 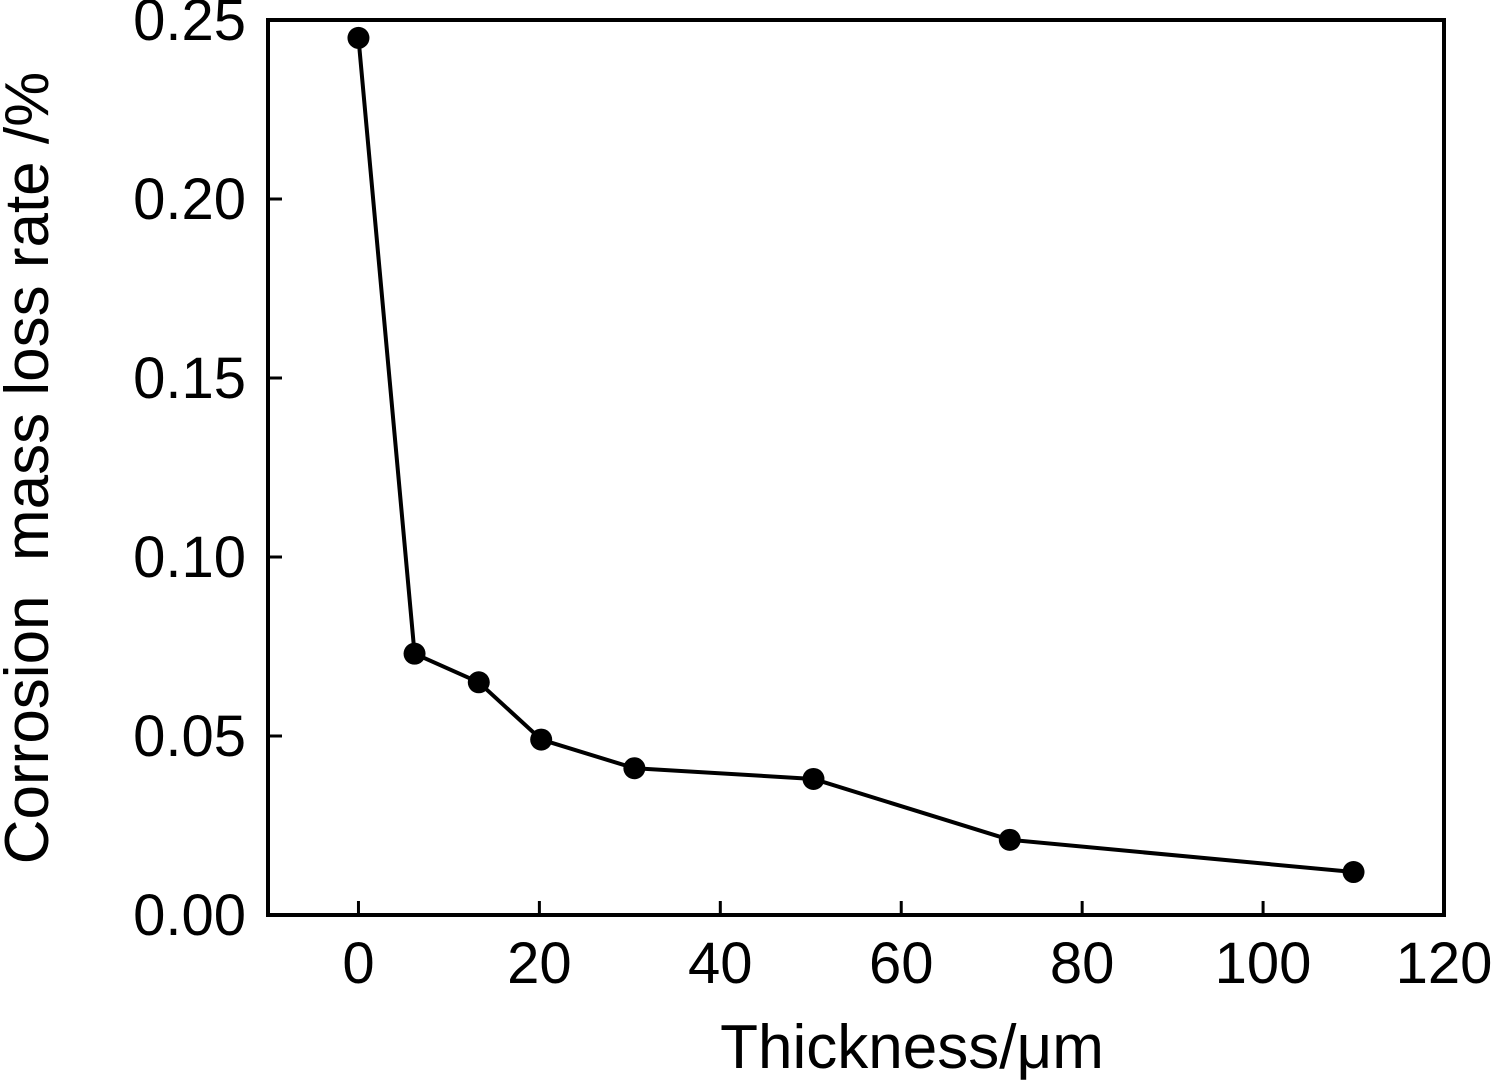 What do you see at coordinates (189, 199) in the screenshot?
I see `y-tick-label: 0.20` at bounding box center [189, 199].